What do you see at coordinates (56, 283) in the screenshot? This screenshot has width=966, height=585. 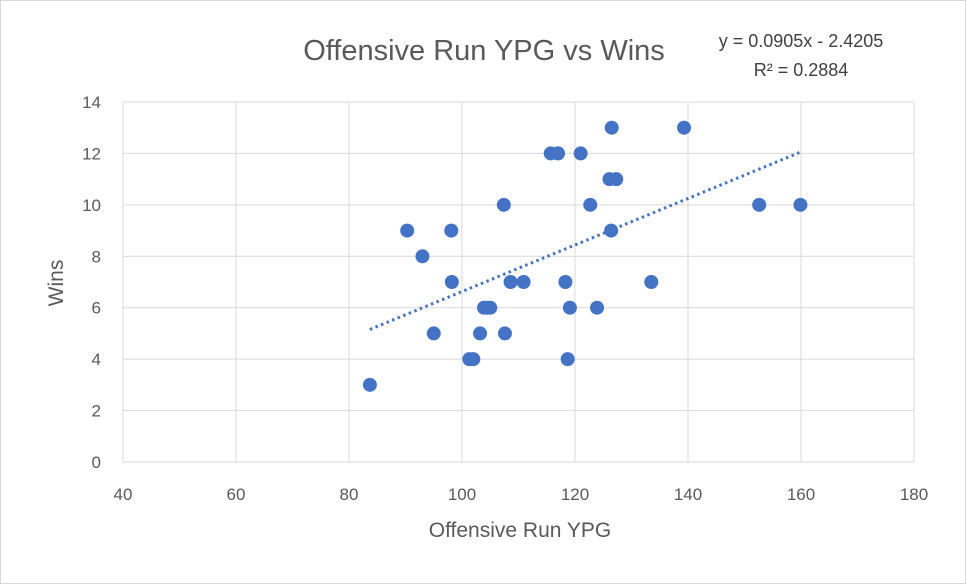 I see `y-axis-title: Wins` at bounding box center [56, 283].